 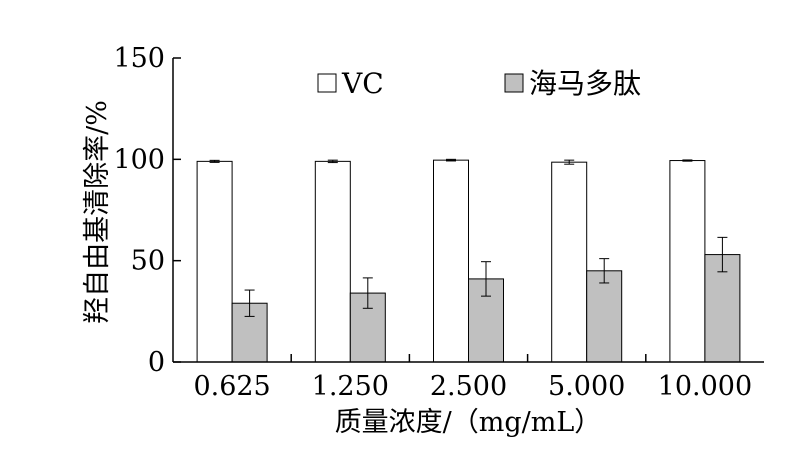 I want to click on legend-peptide-swatch, so click(x=514, y=83).